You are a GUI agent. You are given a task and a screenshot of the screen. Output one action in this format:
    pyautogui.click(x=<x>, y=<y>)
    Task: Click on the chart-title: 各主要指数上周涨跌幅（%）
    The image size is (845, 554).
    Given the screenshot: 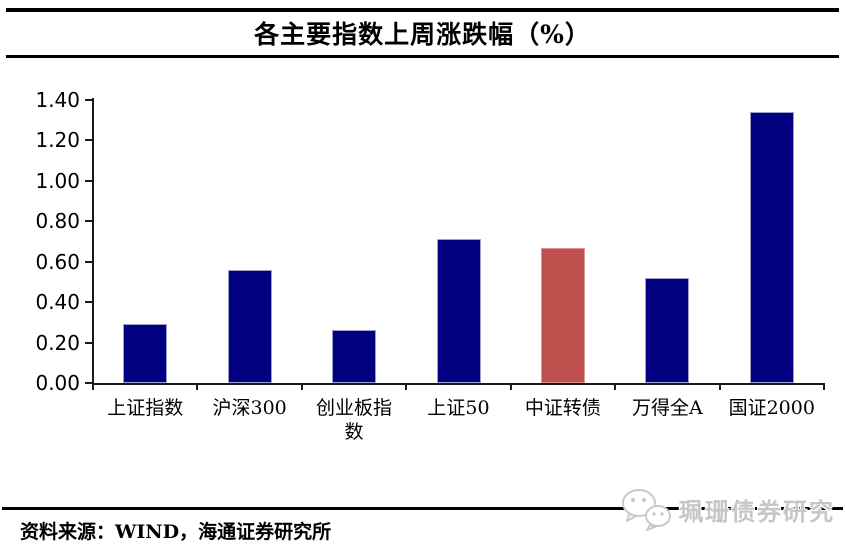 What is the action you would take?
    pyautogui.click(x=422, y=34)
    